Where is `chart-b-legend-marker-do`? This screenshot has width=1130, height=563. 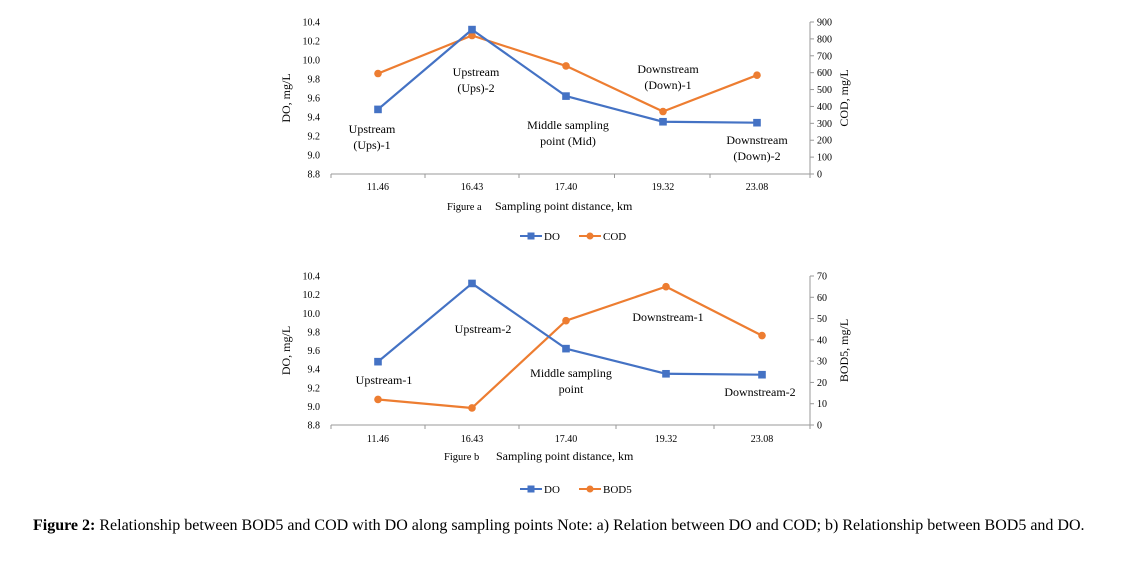
chart-b-legend-marker-do is located at coordinates (531, 489).